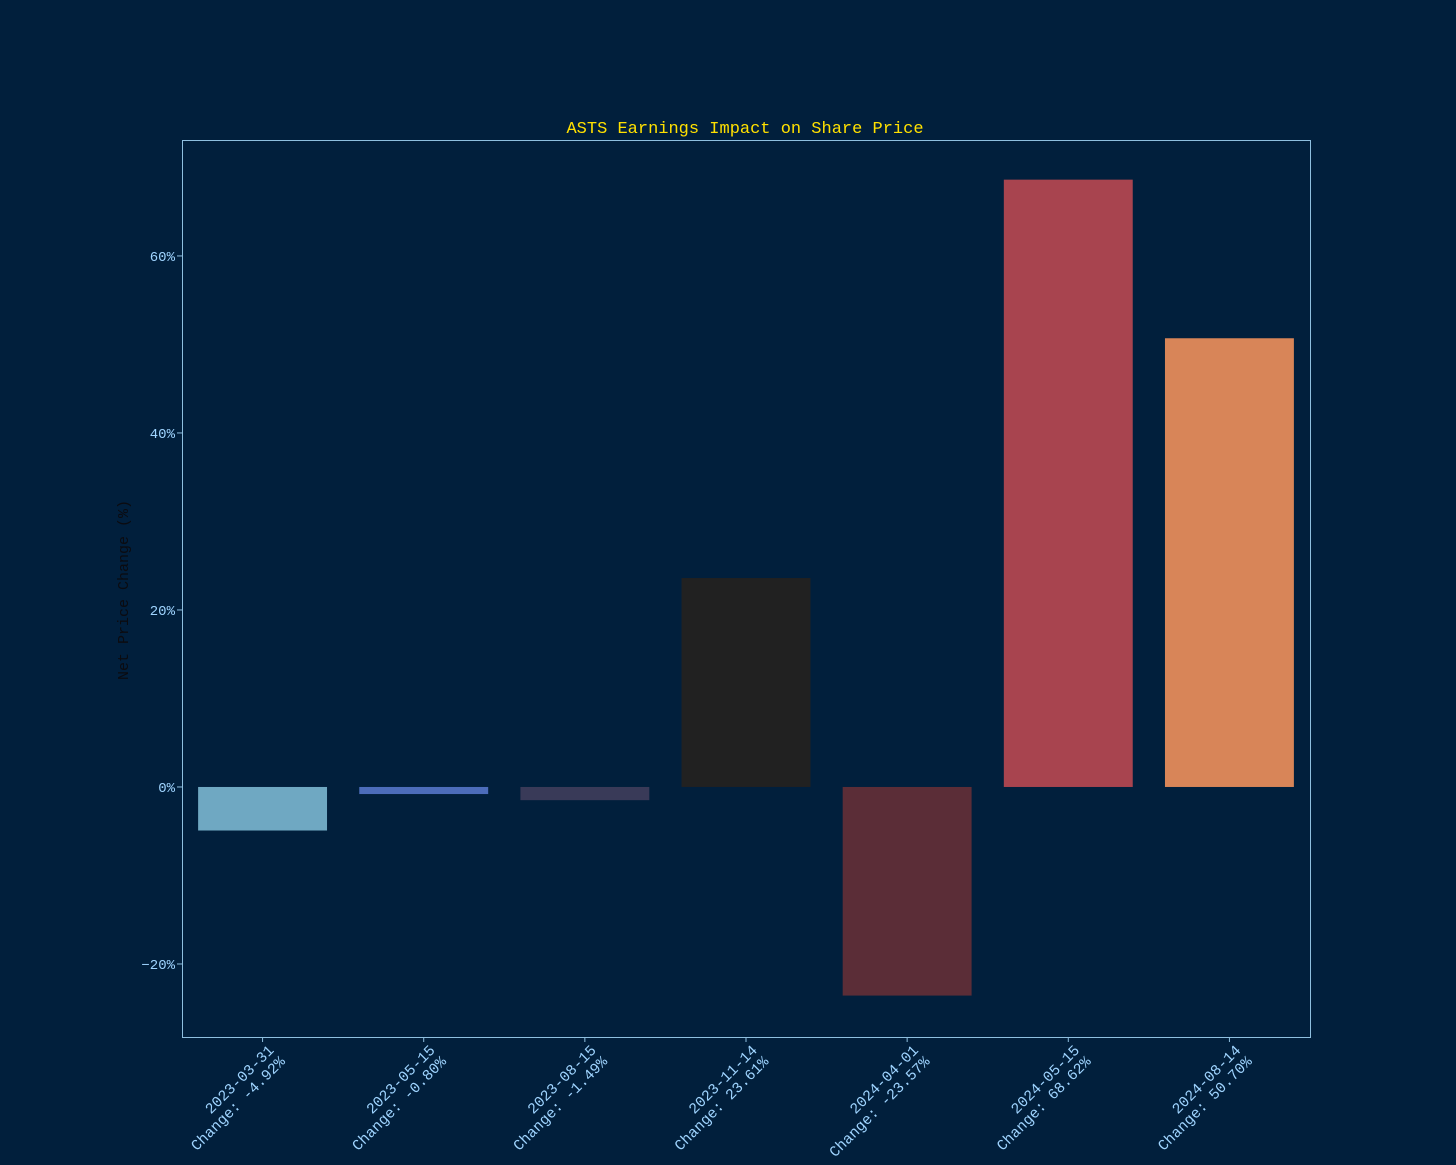 The width and height of the screenshot is (1456, 1165). Describe the element at coordinates (163, 258) in the screenshot. I see `y-tick-label: 60%` at that location.